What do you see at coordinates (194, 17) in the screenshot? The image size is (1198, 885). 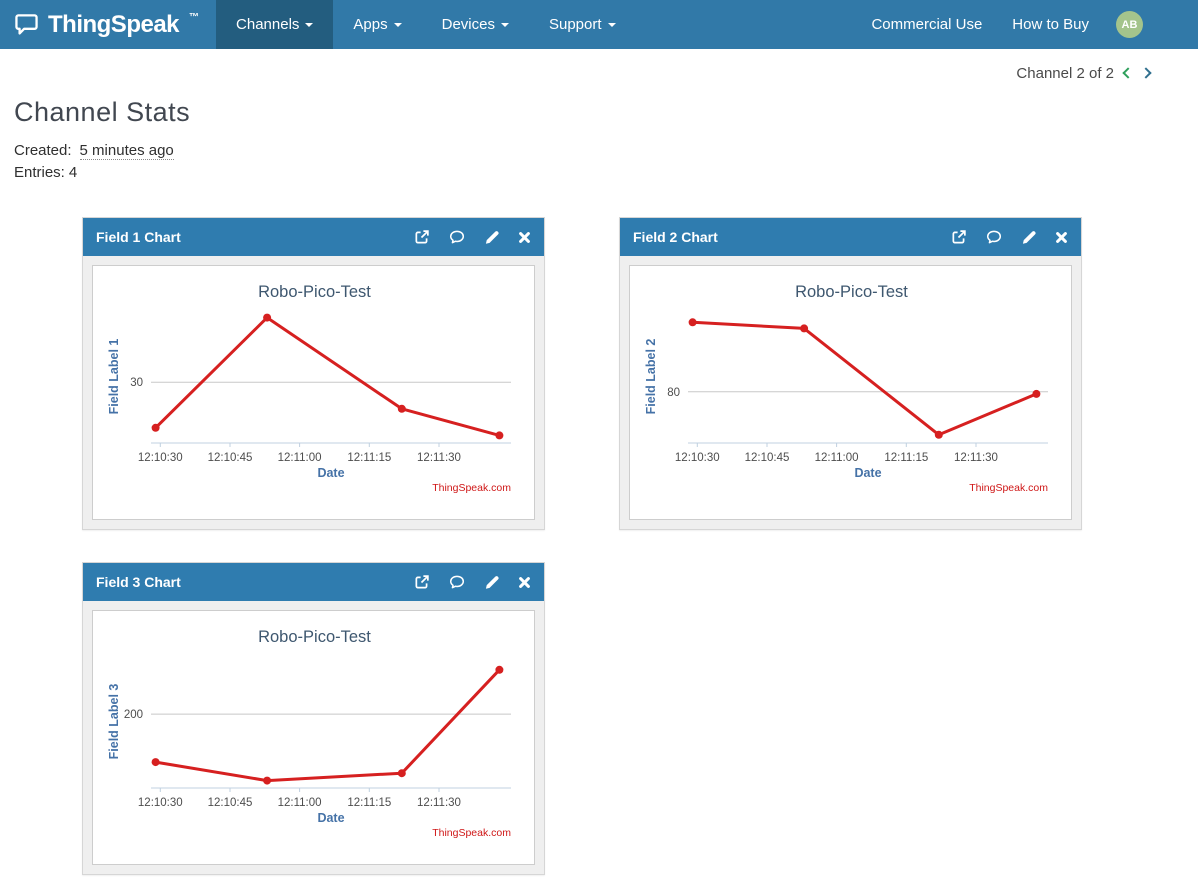 I see `trademark-symbol: ™` at bounding box center [194, 17].